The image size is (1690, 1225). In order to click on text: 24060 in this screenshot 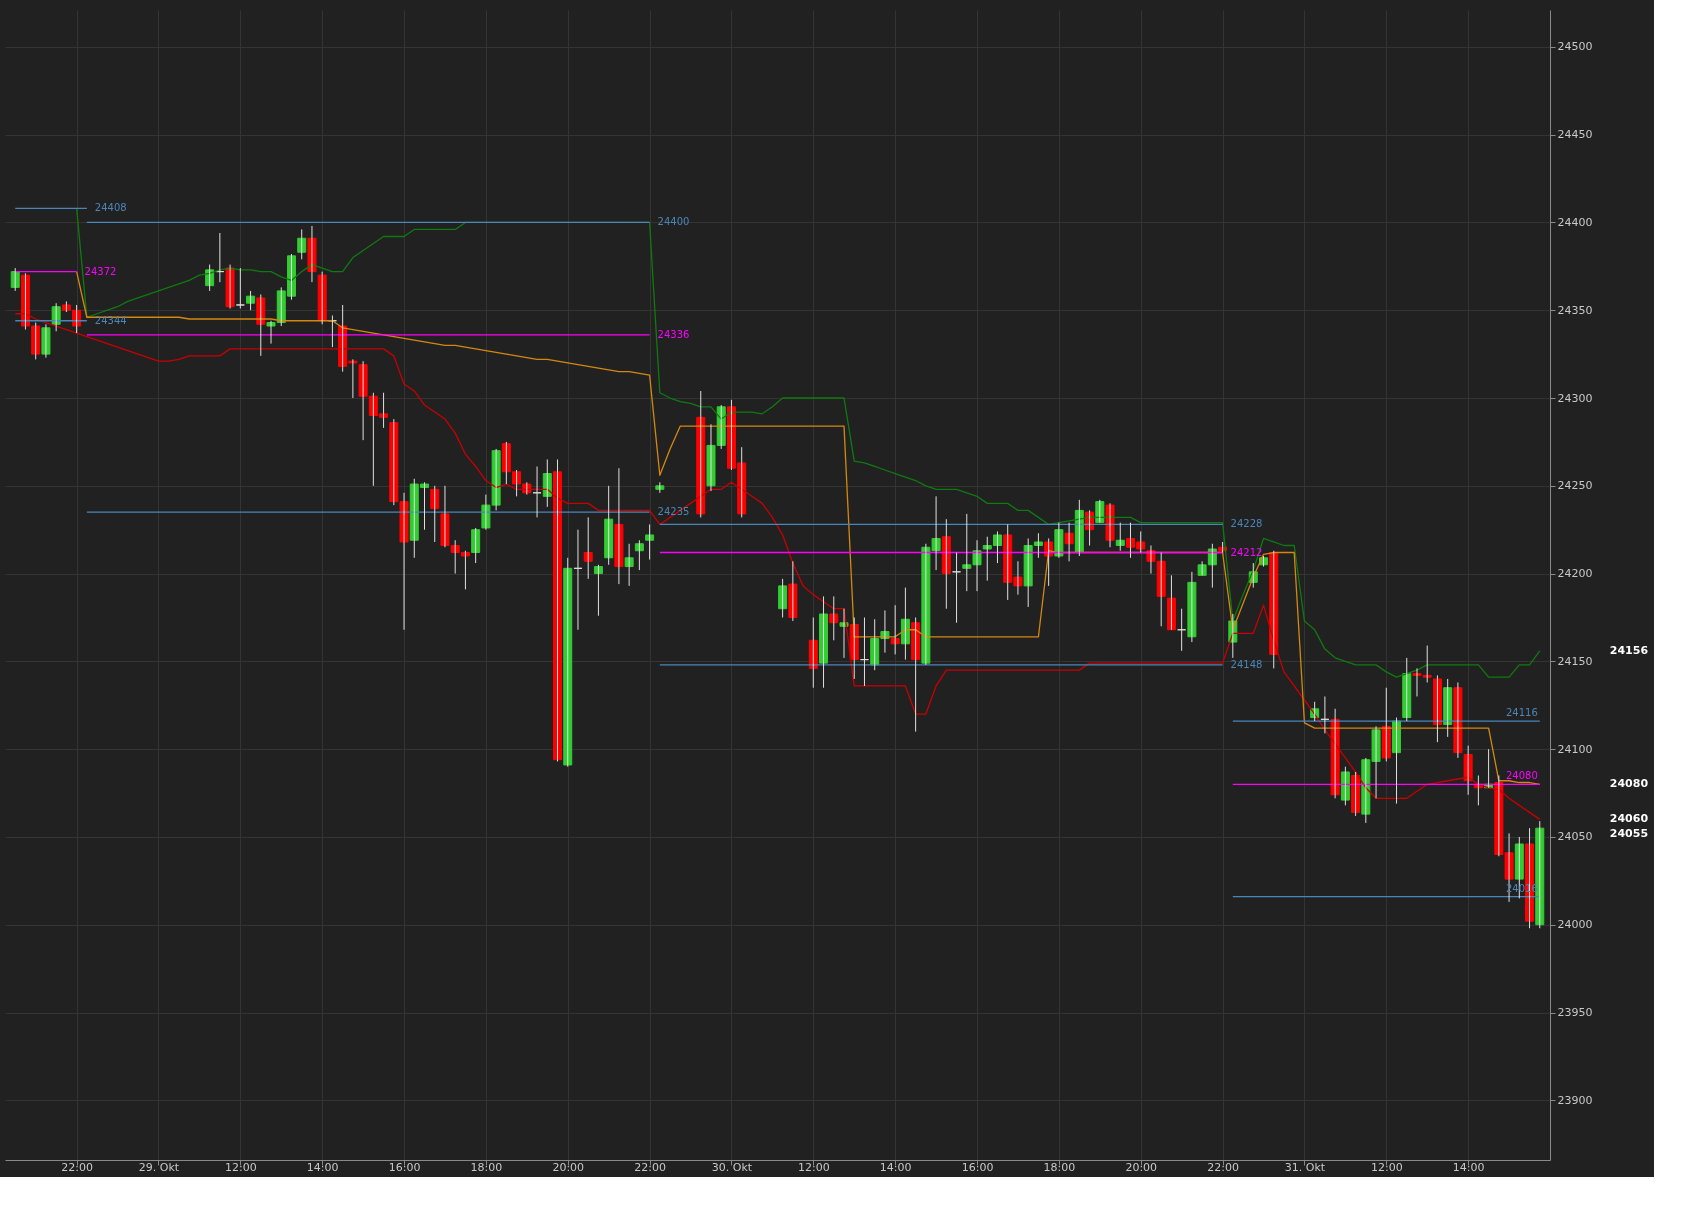, I will do `click(1629, 819)`.